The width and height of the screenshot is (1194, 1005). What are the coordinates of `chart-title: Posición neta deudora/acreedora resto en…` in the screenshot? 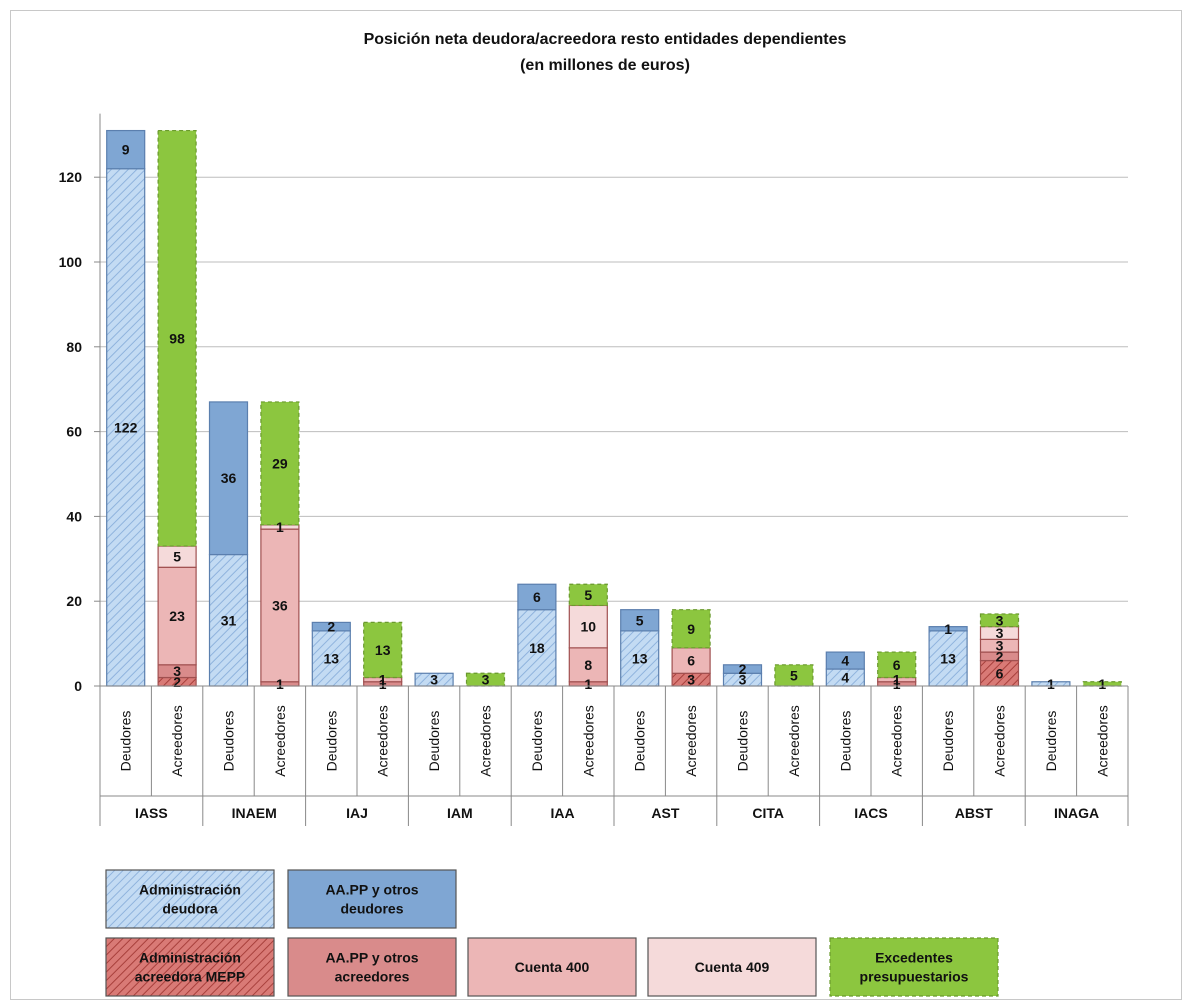 It's located at (605, 39).